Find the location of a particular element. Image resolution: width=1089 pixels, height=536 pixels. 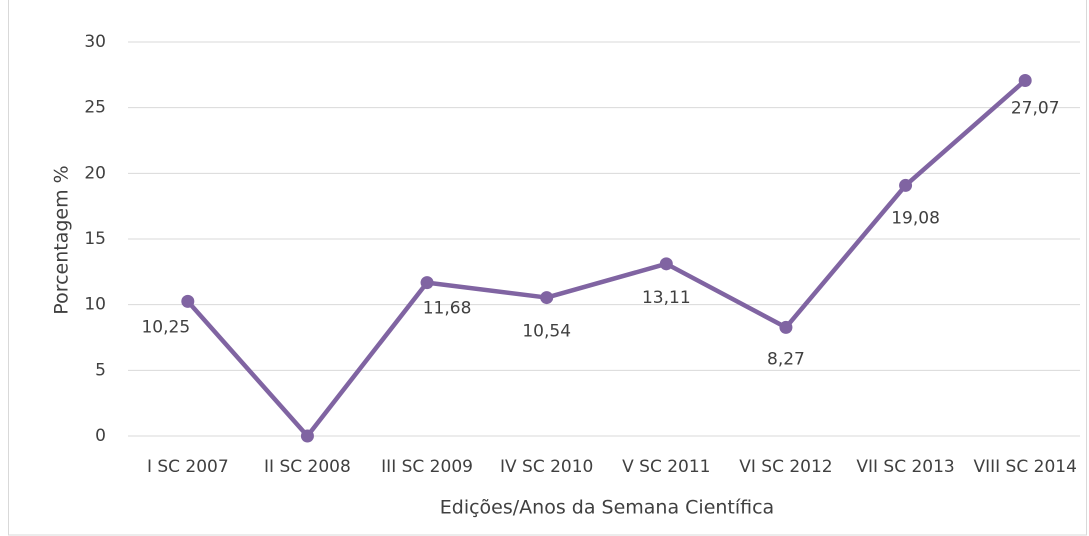

y-axis-title: Porcentagem % is located at coordinates (62, 239).